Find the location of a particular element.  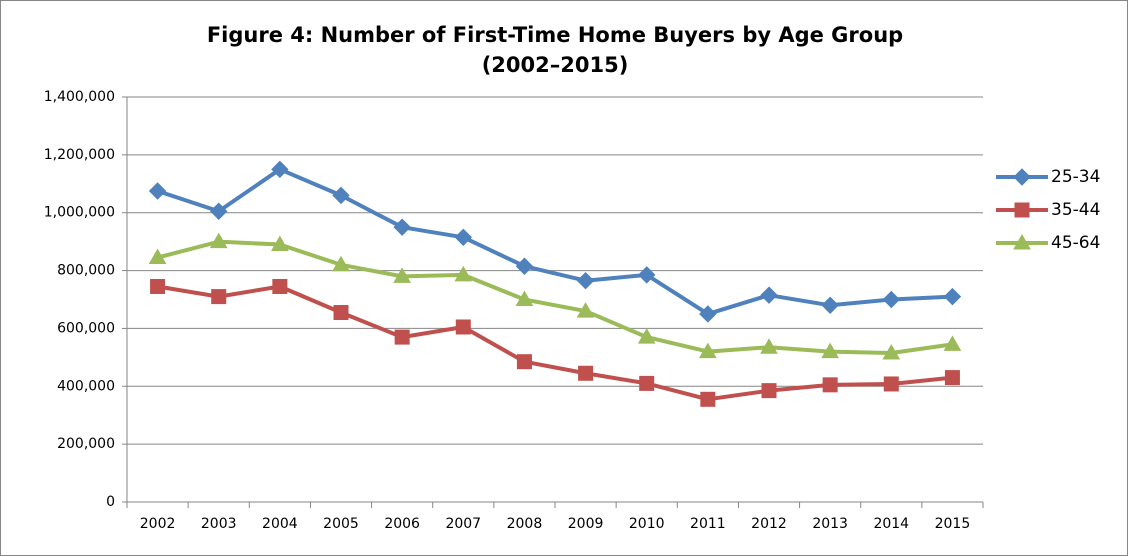

x-tick-label: 2004 is located at coordinates (280, 524).